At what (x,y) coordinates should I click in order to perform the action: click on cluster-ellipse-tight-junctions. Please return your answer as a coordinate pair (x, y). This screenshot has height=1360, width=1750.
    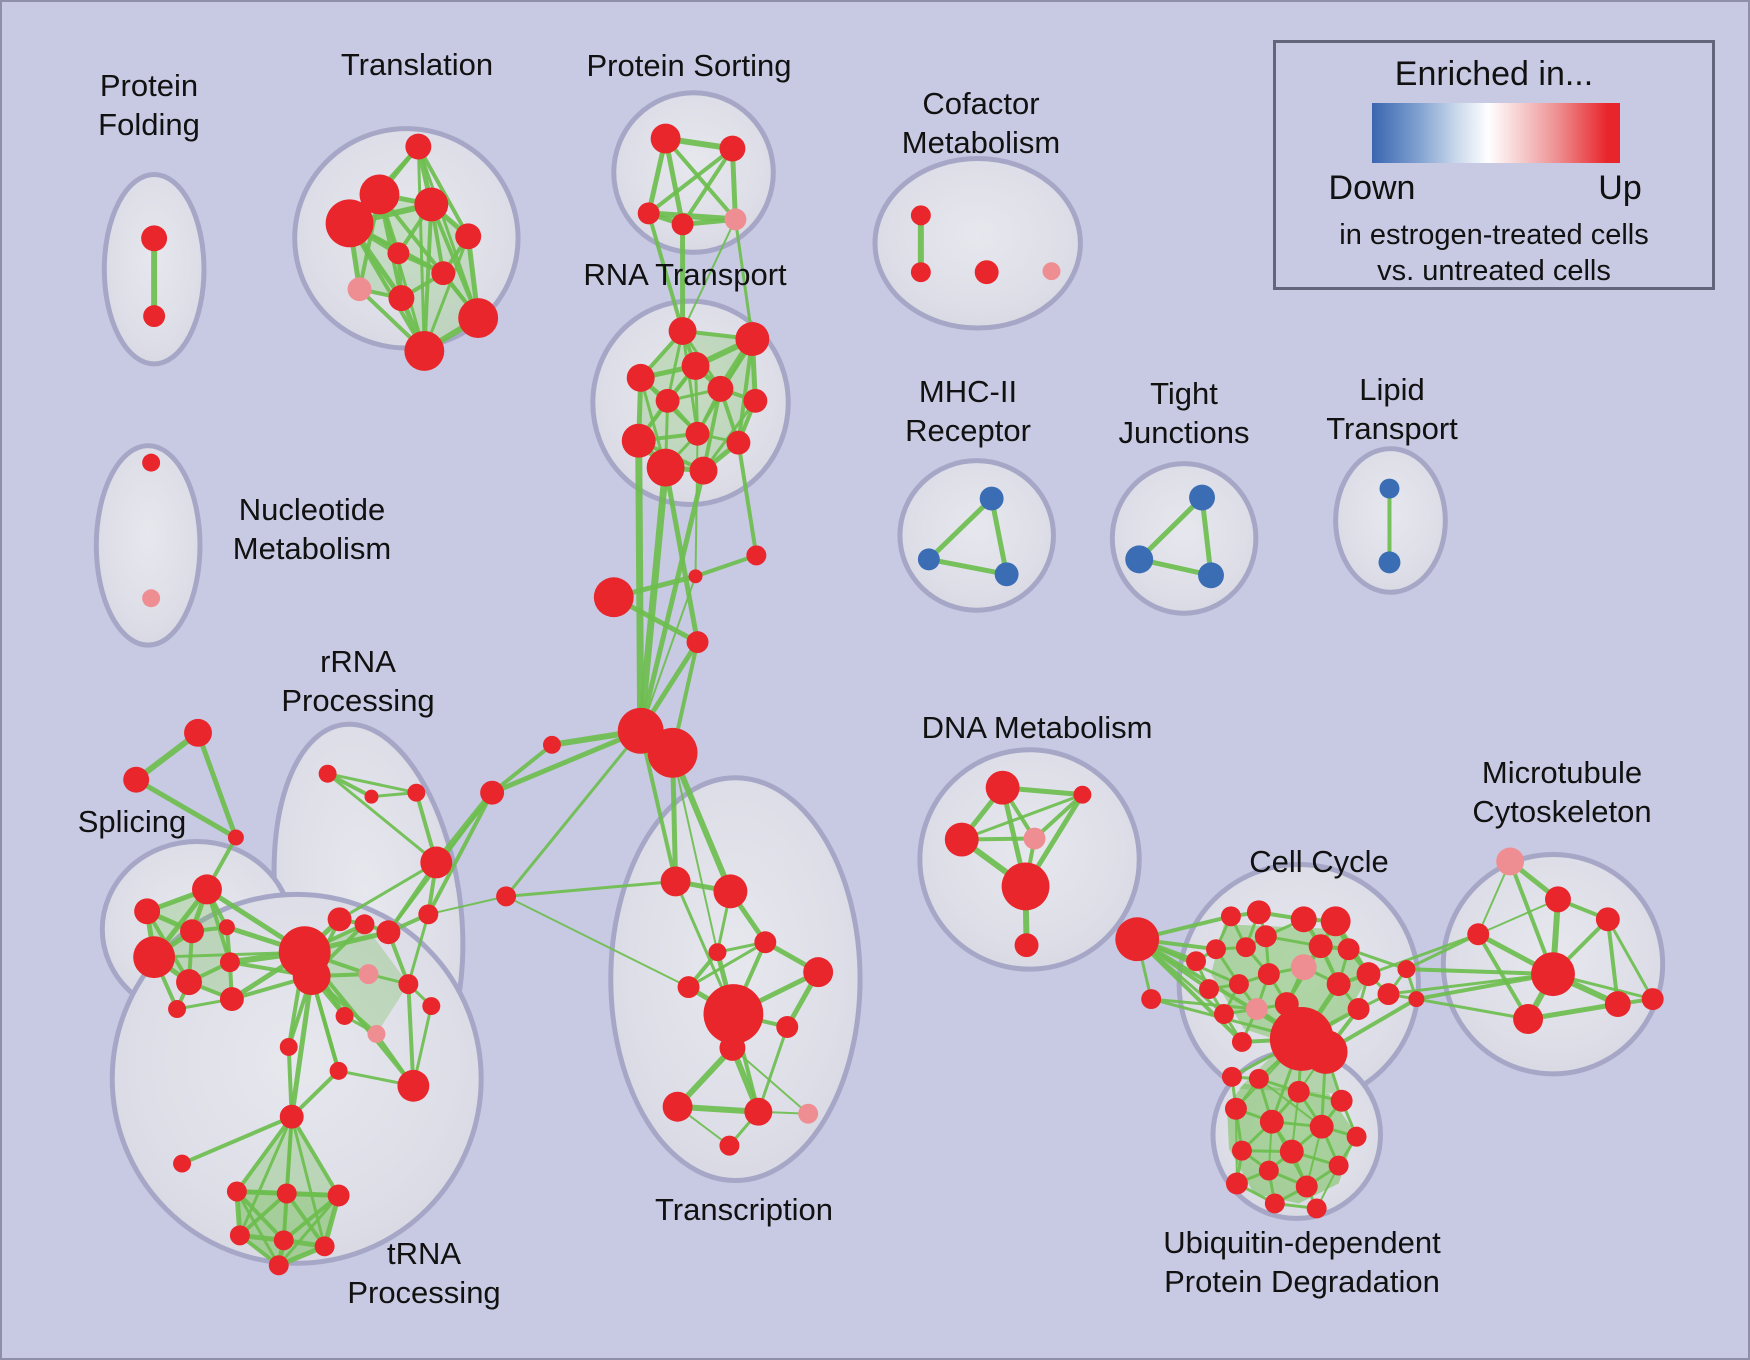
    Looking at the image, I should click on (1184, 538).